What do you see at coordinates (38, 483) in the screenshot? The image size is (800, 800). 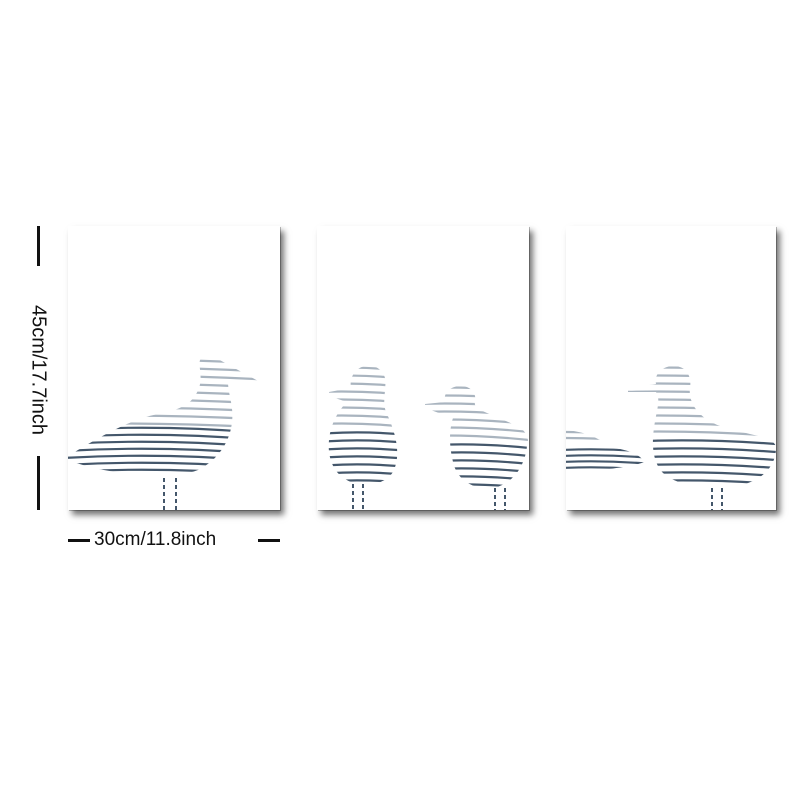 I see `height-marker-bottom` at bounding box center [38, 483].